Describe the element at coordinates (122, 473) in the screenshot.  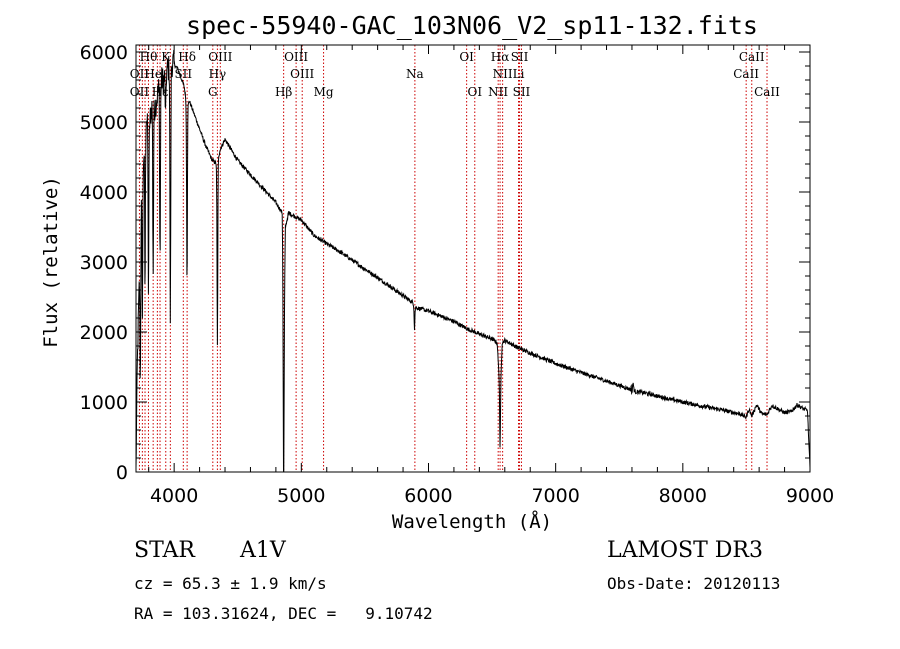
I see `y-tick-label: 0` at that location.